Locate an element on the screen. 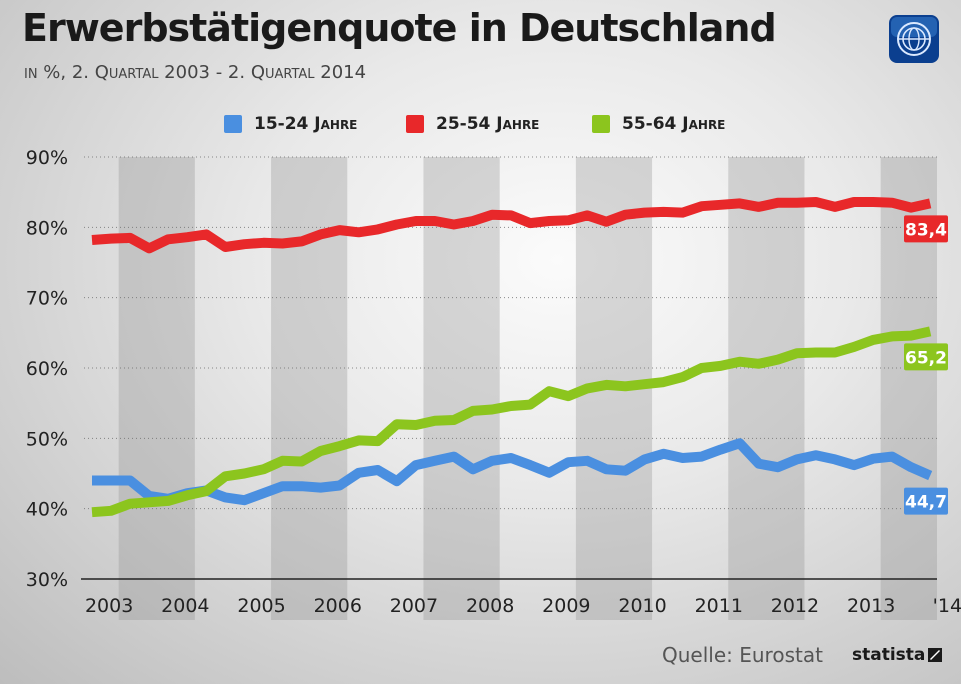 This screenshot has height=684, width=961. x-tick-label: 2004 is located at coordinates (185, 606).